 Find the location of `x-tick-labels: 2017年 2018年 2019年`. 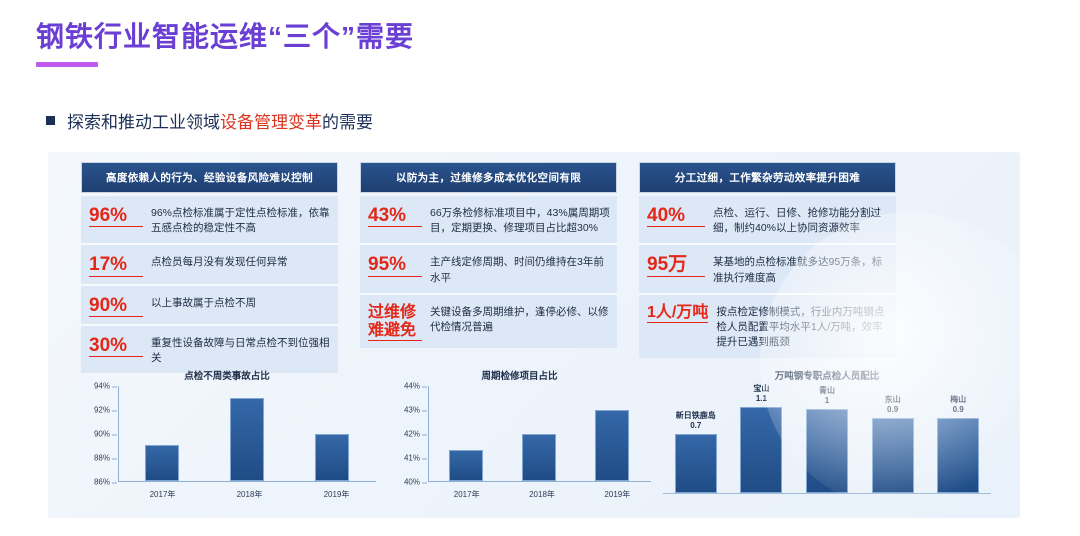

x-tick-labels: 2017年 2018年 2019年 is located at coordinates (249, 494).